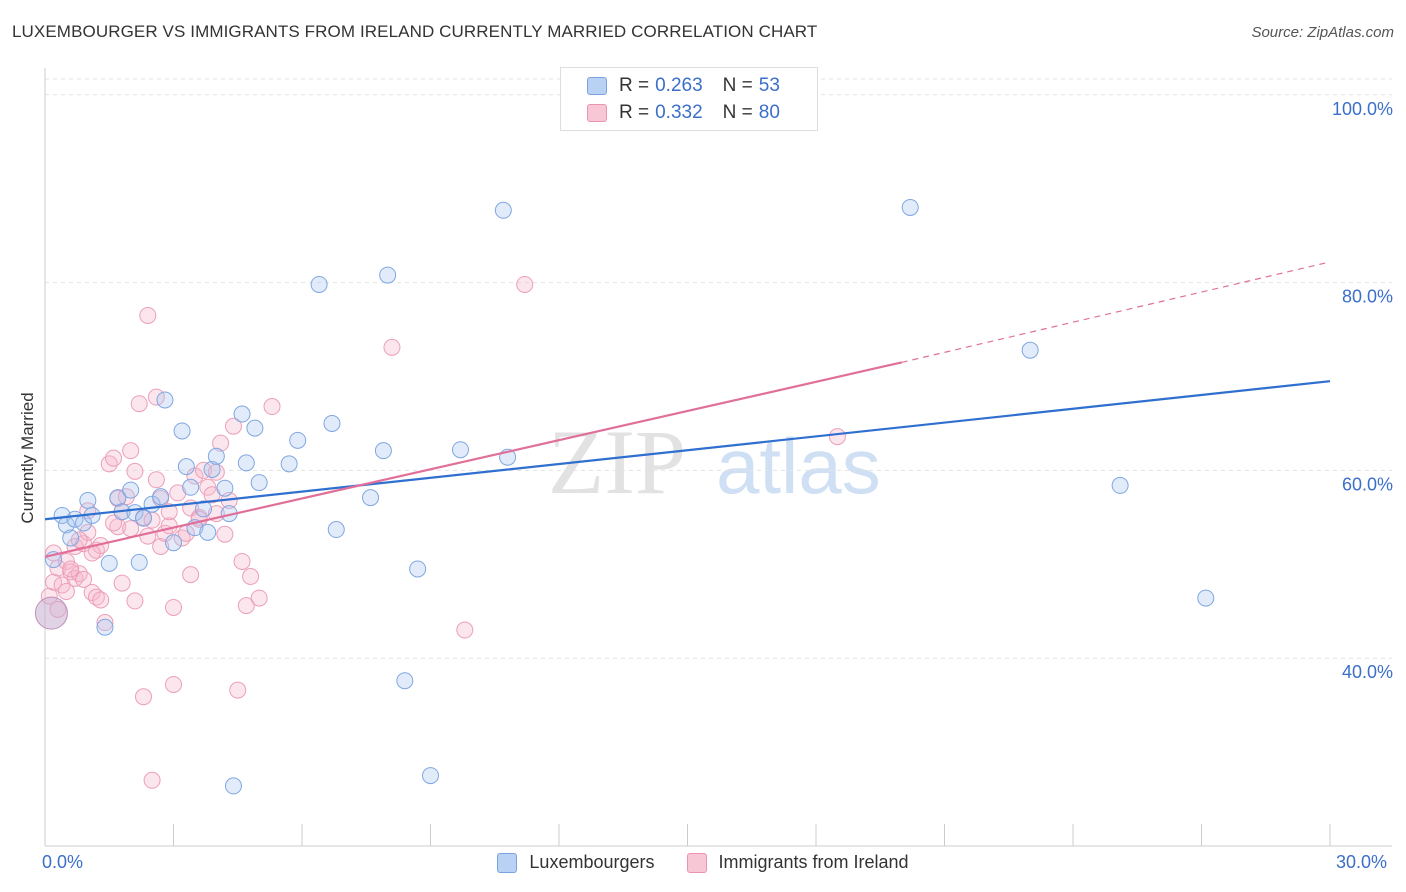 This screenshot has width=1406, height=892. What do you see at coordinates (769, 112) in the screenshot?
I see `n-value: 80` at bounding box center [769, 112].